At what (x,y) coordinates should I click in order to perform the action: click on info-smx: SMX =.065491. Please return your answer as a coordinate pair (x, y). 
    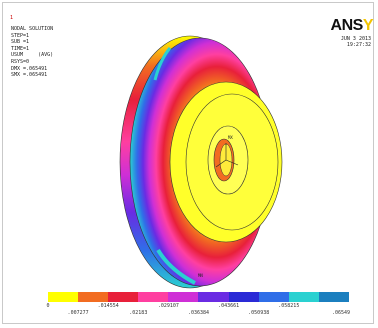
    Looking at the image, I should click on (29, 75).